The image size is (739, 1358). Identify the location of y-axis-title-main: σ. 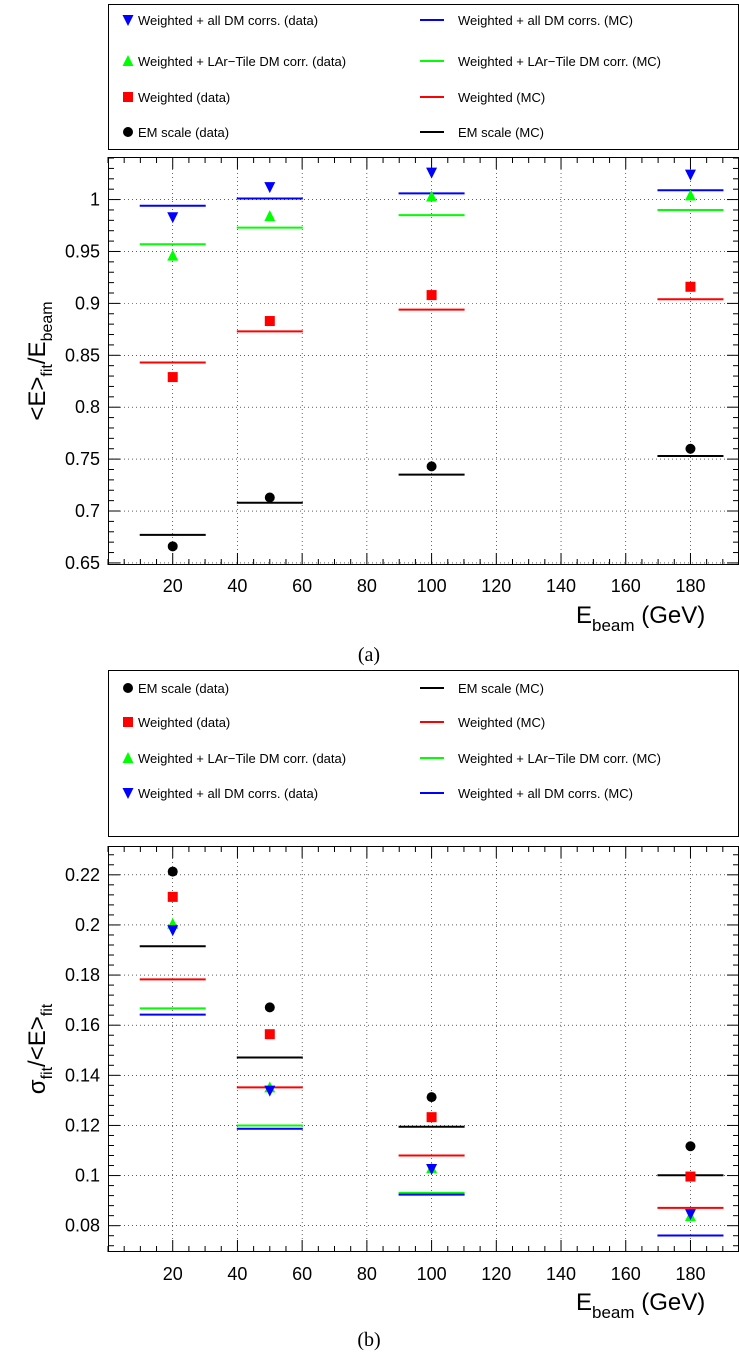
(37, 1086).